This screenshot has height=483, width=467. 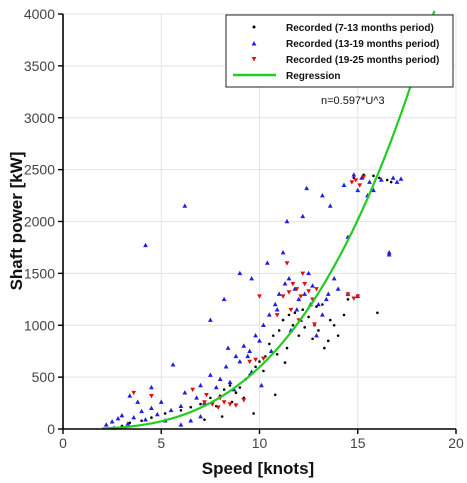 What do you see at coordinates (260, 443) in the screenshot?
I see `x-tick-label: 10` at bounding box center [260, 443].